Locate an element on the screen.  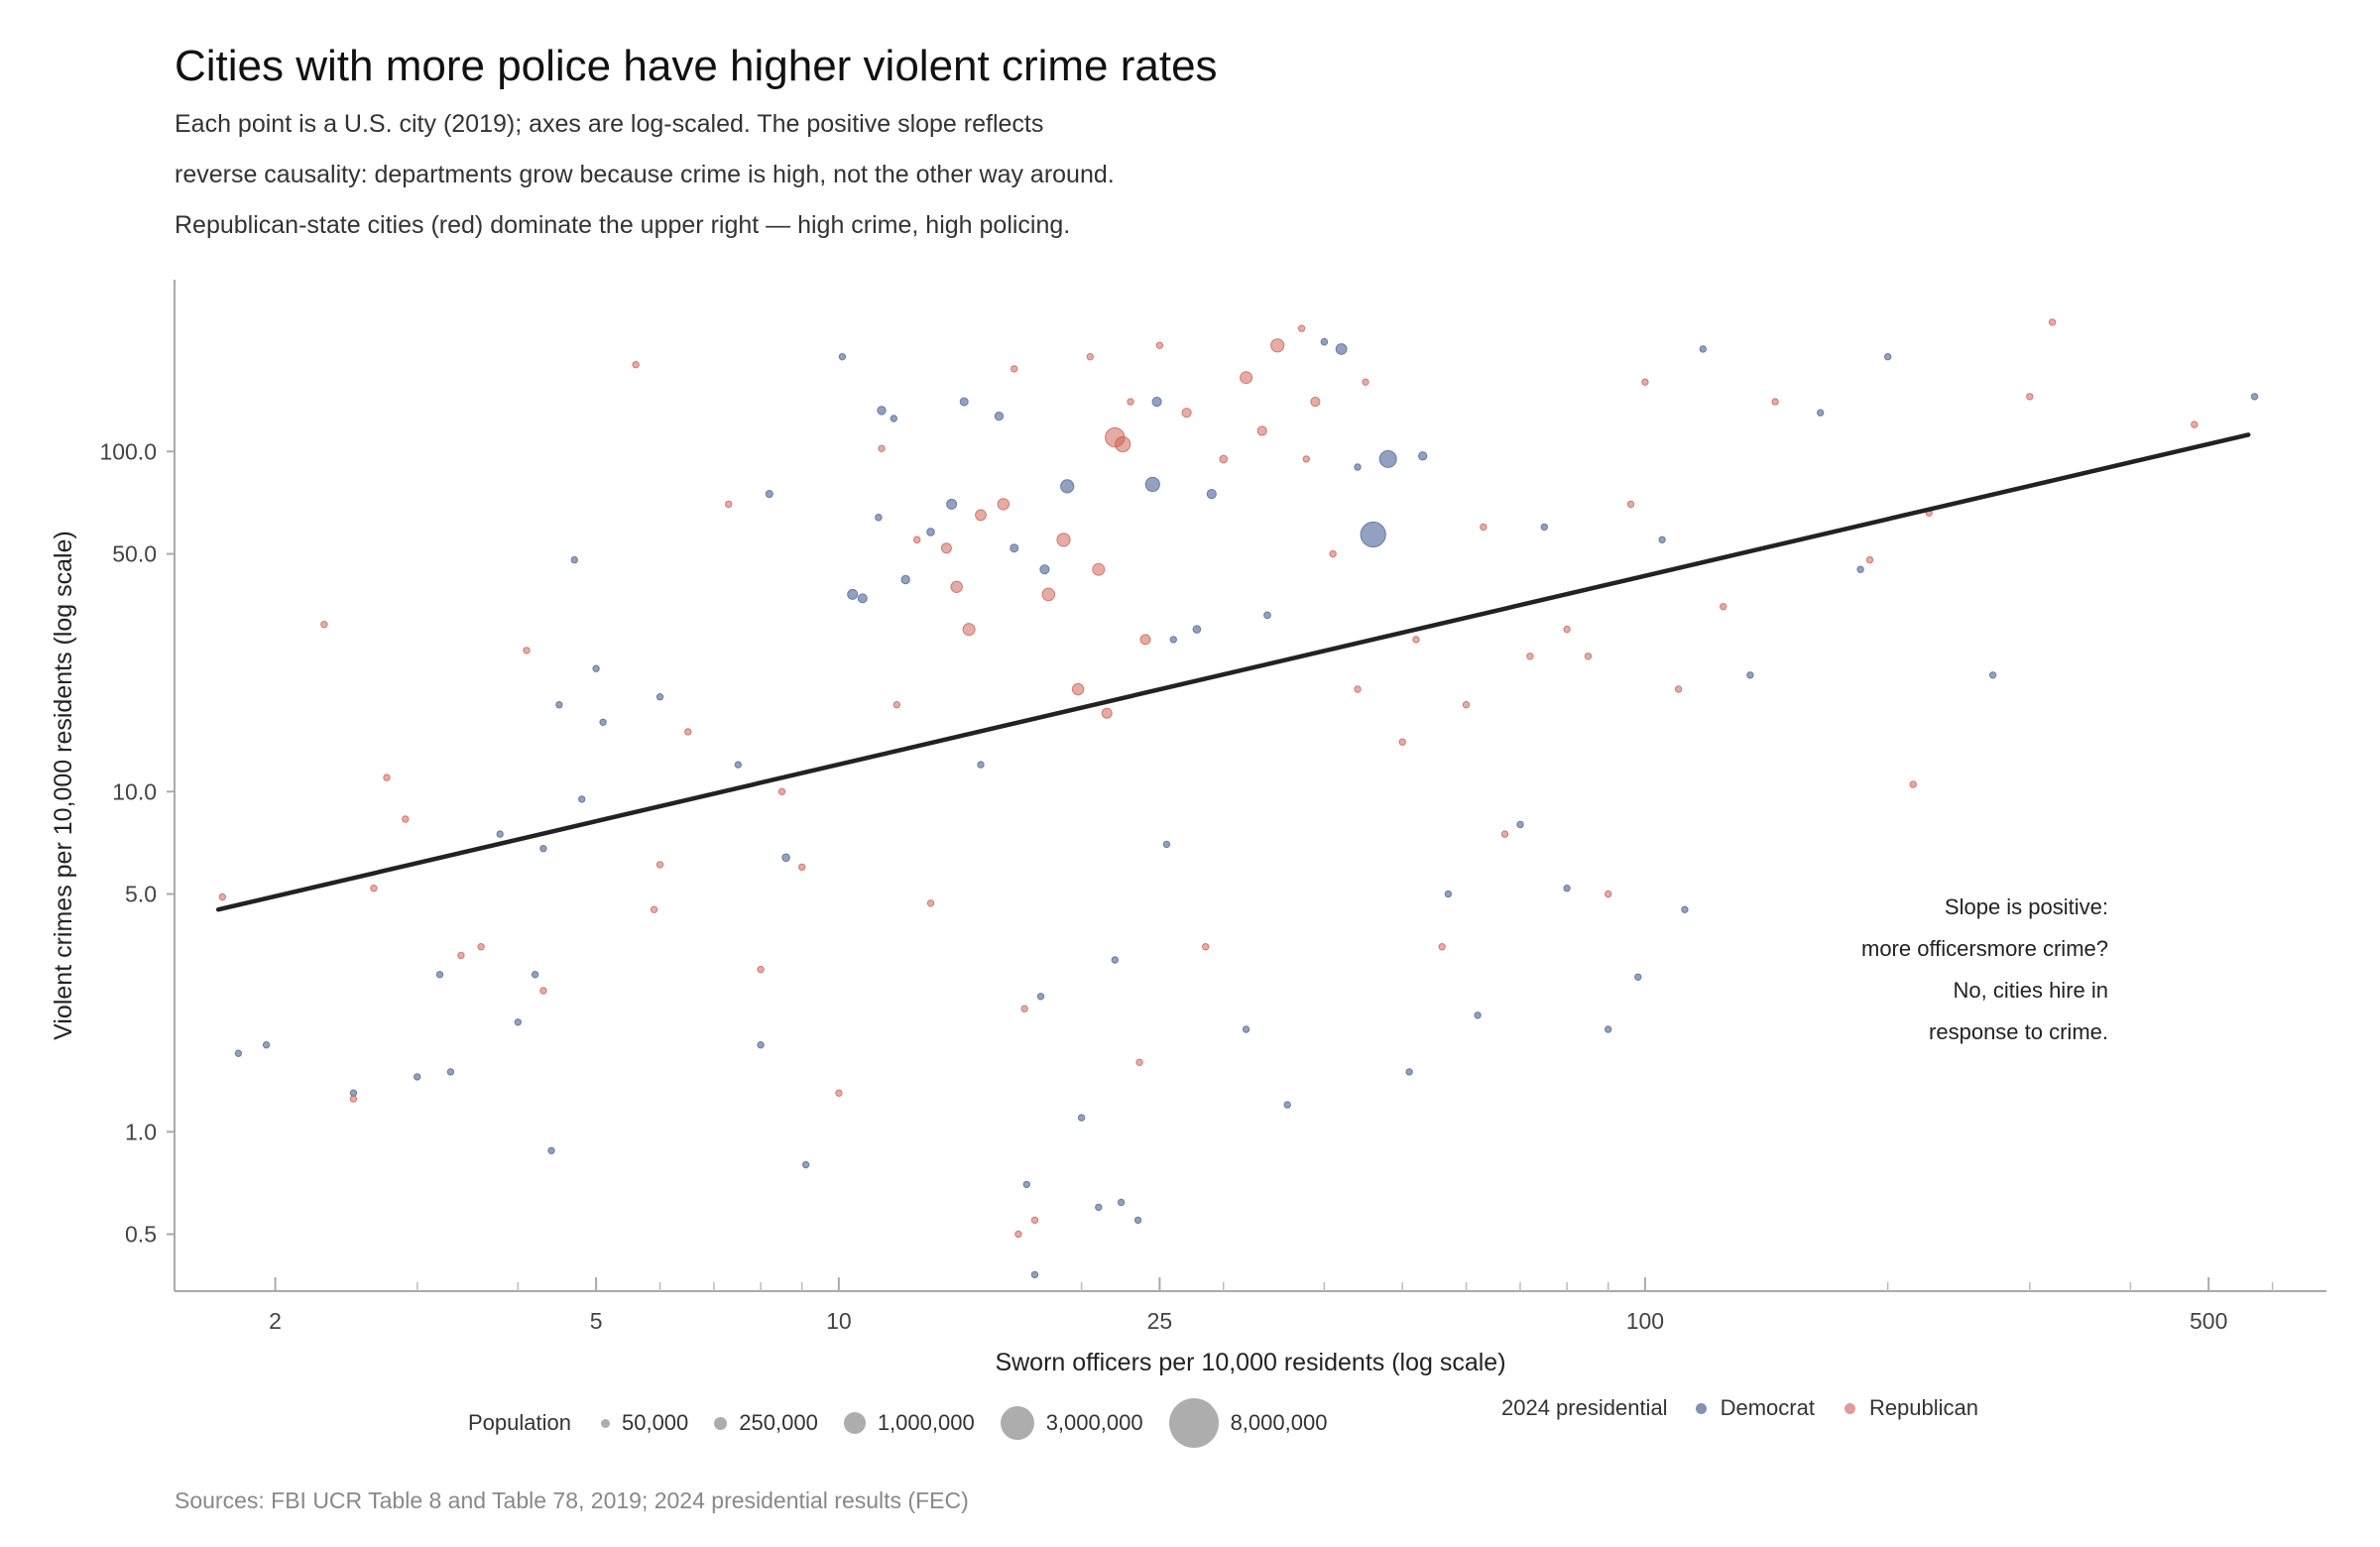
size-dot-3m is located at coordinates (1017, 1423).